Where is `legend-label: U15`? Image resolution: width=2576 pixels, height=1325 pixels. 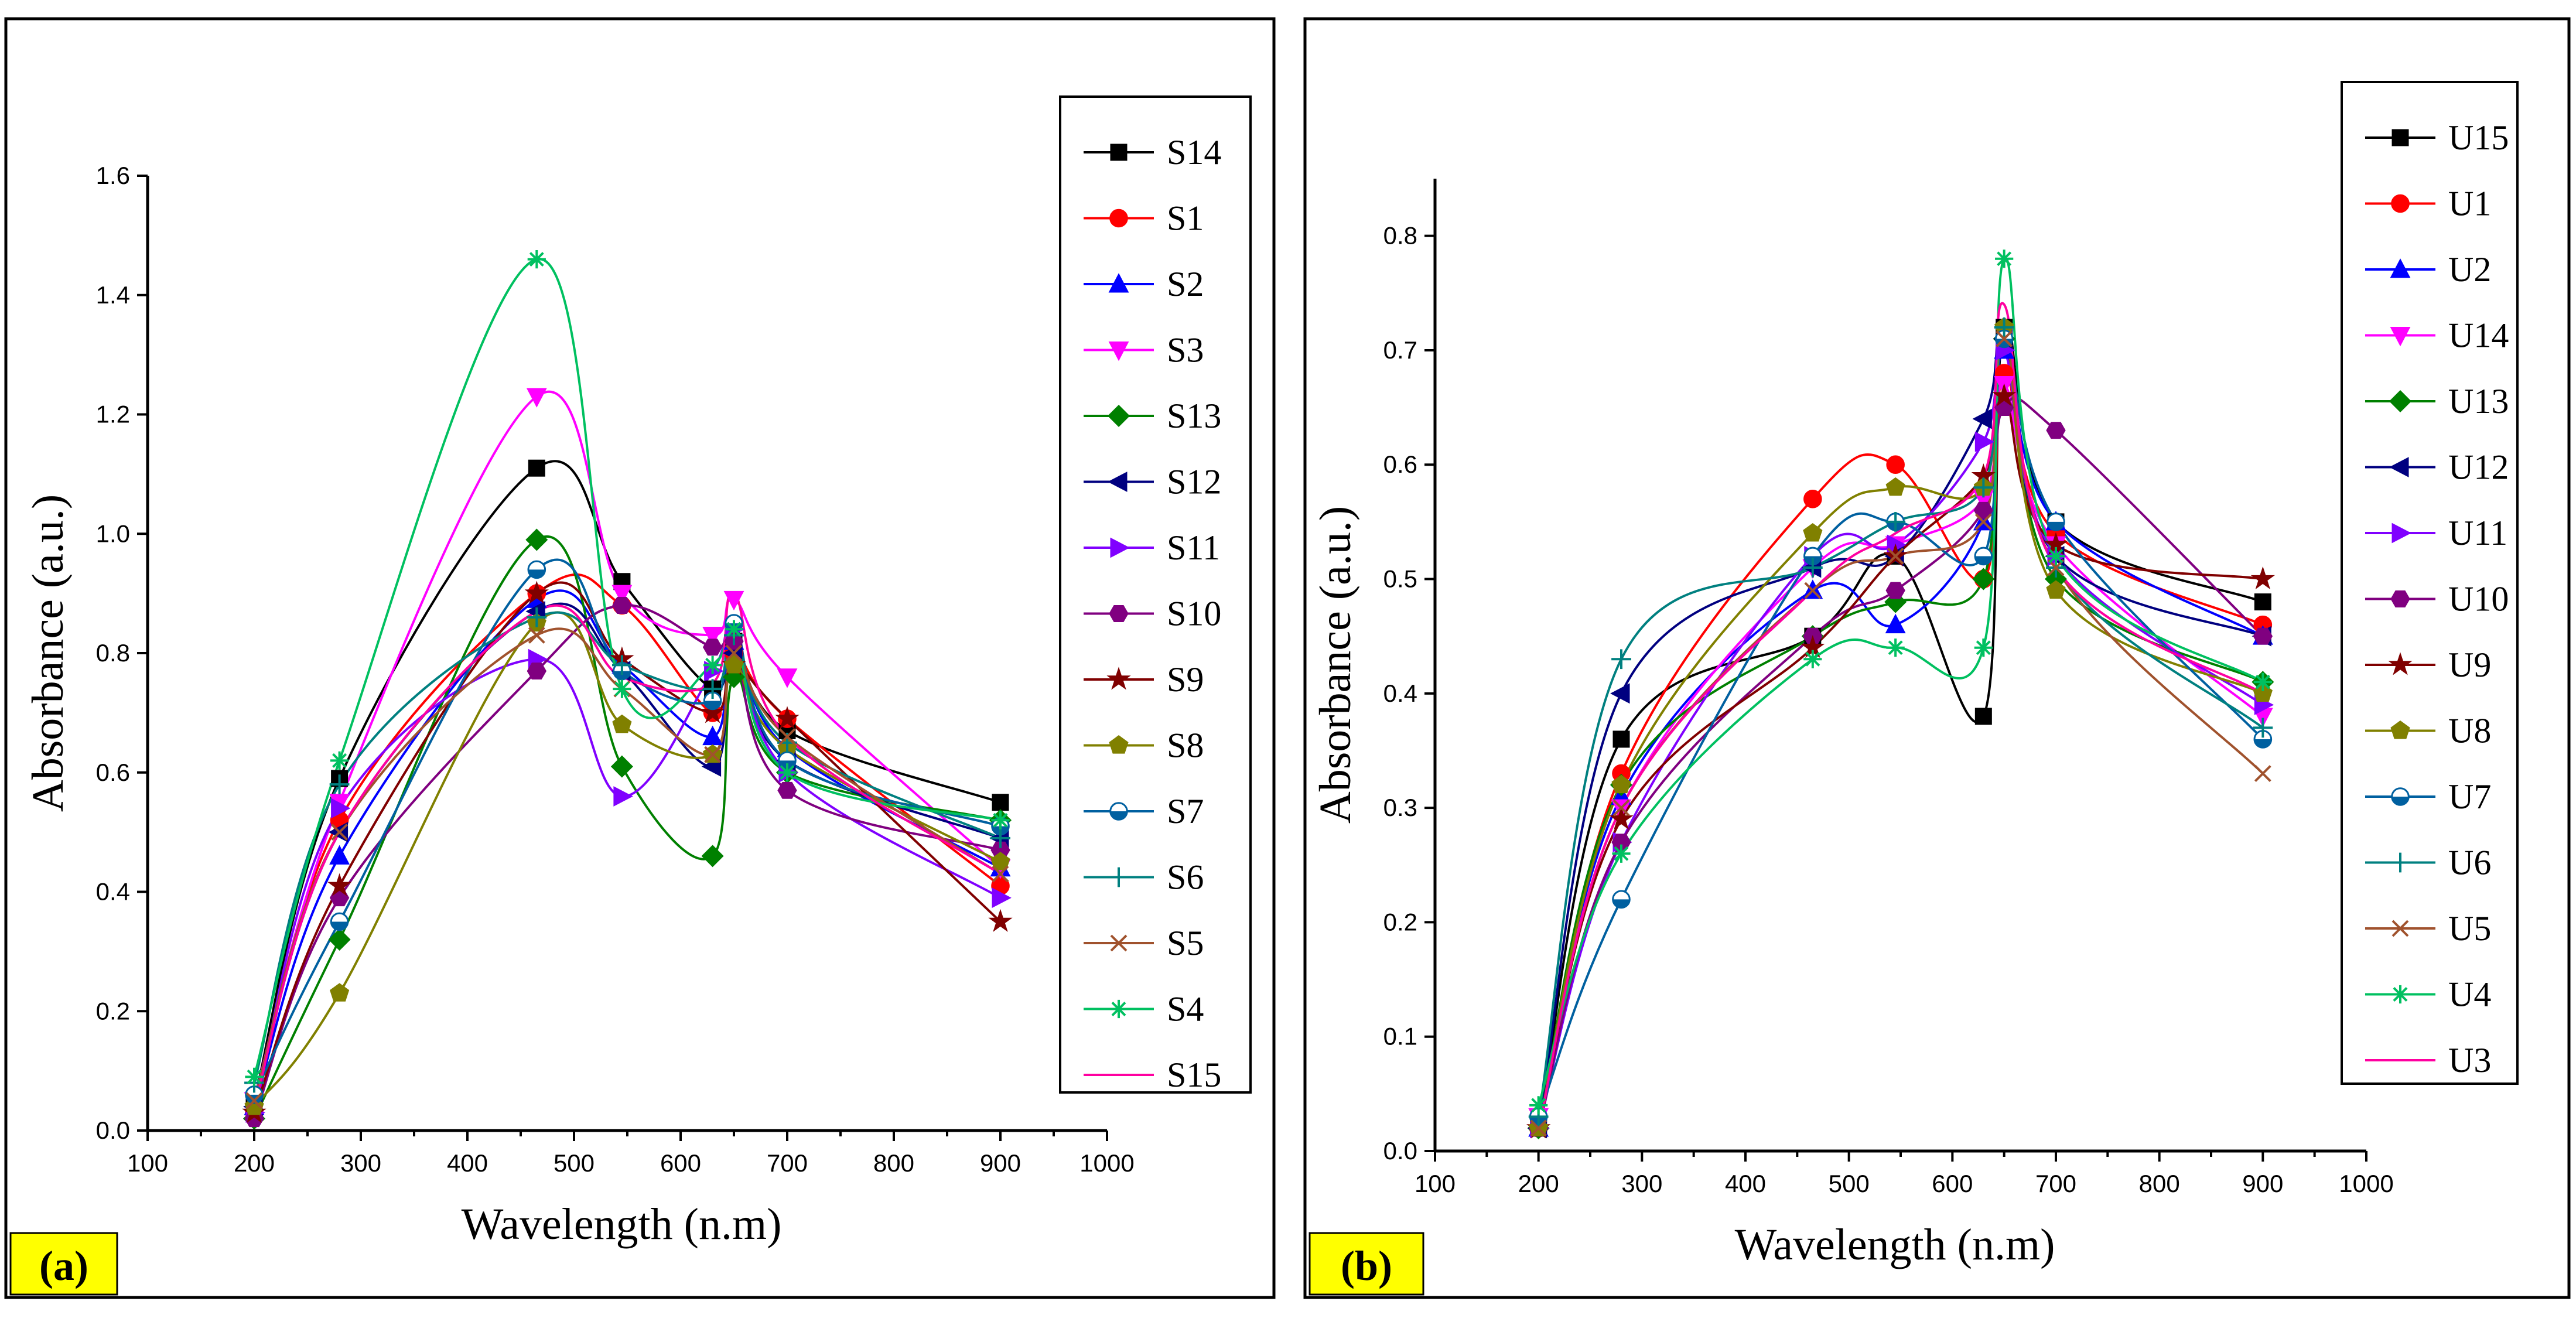 legend-label: U15 is located at coordinates (2479, 137).